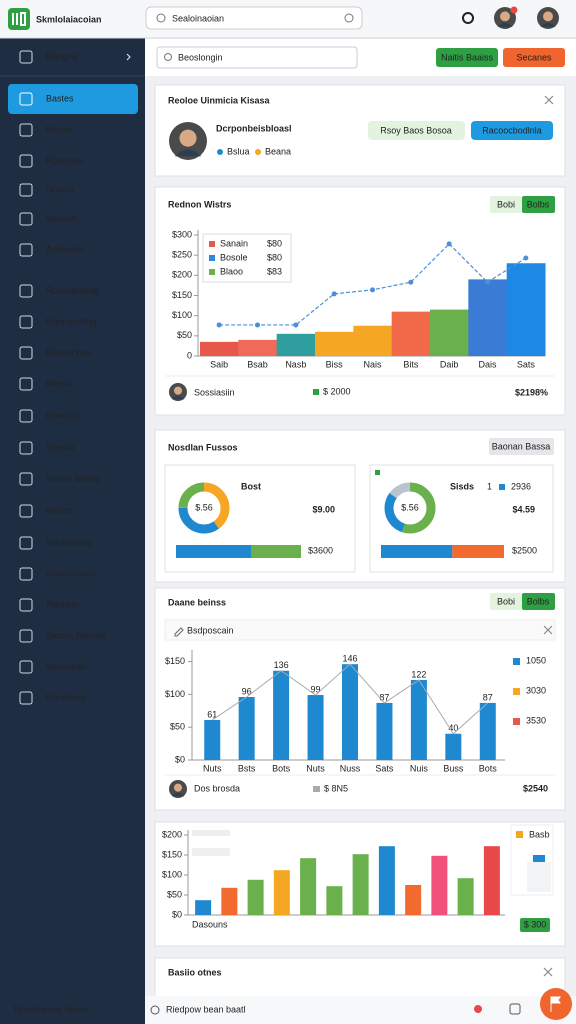 This screenshot has height=1024, width=576. I want to click on sidebar-item: Namsis, so click(61, 218).